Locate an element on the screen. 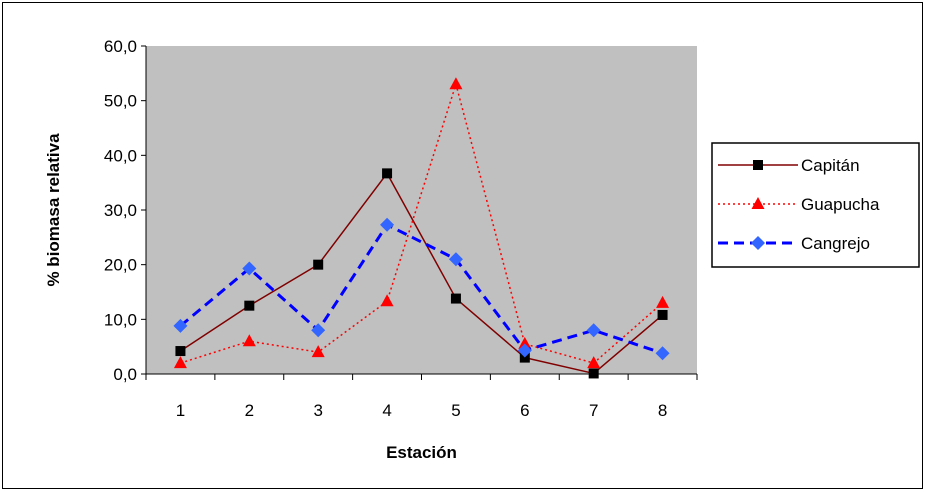 Image resolution: width=926 pixels, height=492 pixels. y-axis-title: % biomasa relativa is located at coordinates (53, 210).